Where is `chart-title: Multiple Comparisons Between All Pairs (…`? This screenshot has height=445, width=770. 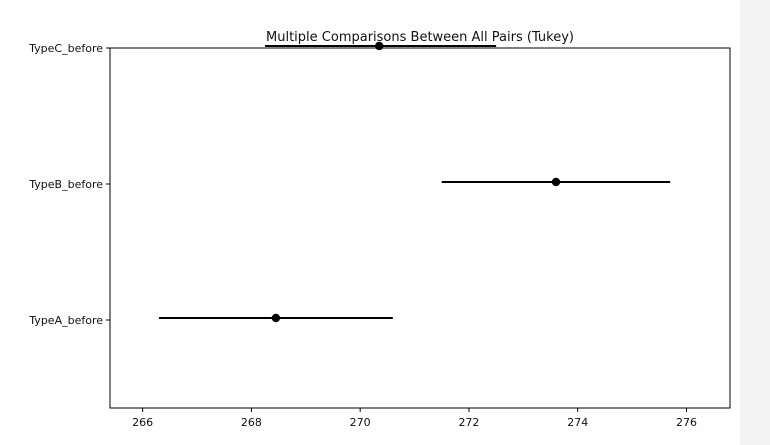
chart-title: Multiple Comparisons Between All Pairs (… is located at coordinates (420, 37).